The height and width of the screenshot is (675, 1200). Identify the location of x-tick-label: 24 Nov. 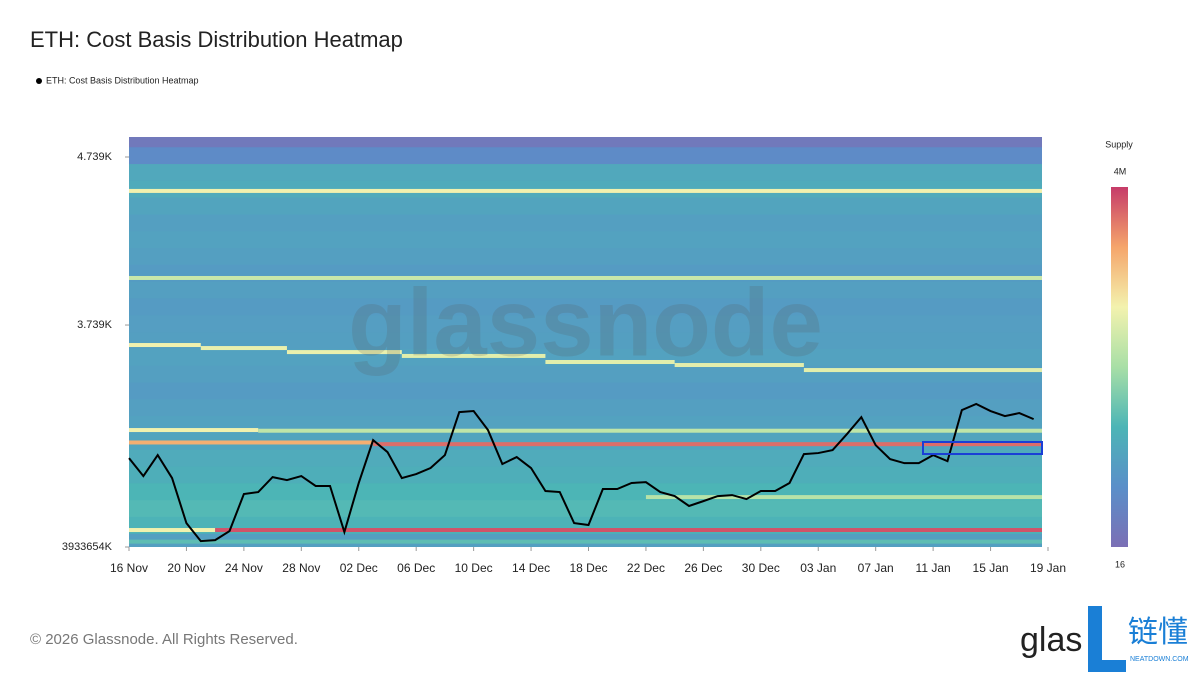
(244, 568).